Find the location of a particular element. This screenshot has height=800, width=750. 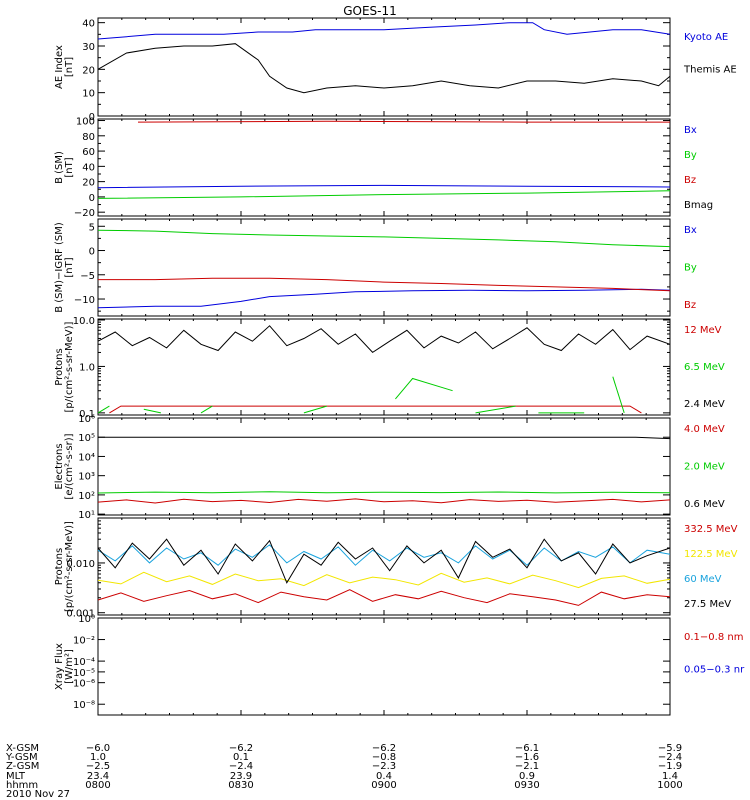

y-tick-label: 10³ is located at coordinates (86, 477).